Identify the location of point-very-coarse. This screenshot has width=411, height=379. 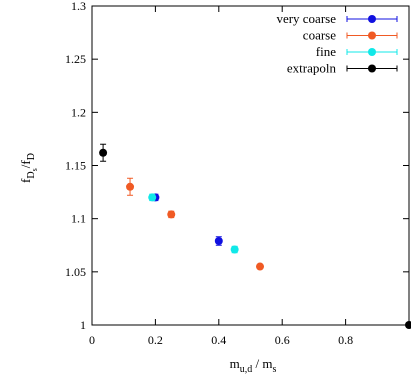
(218, 241).